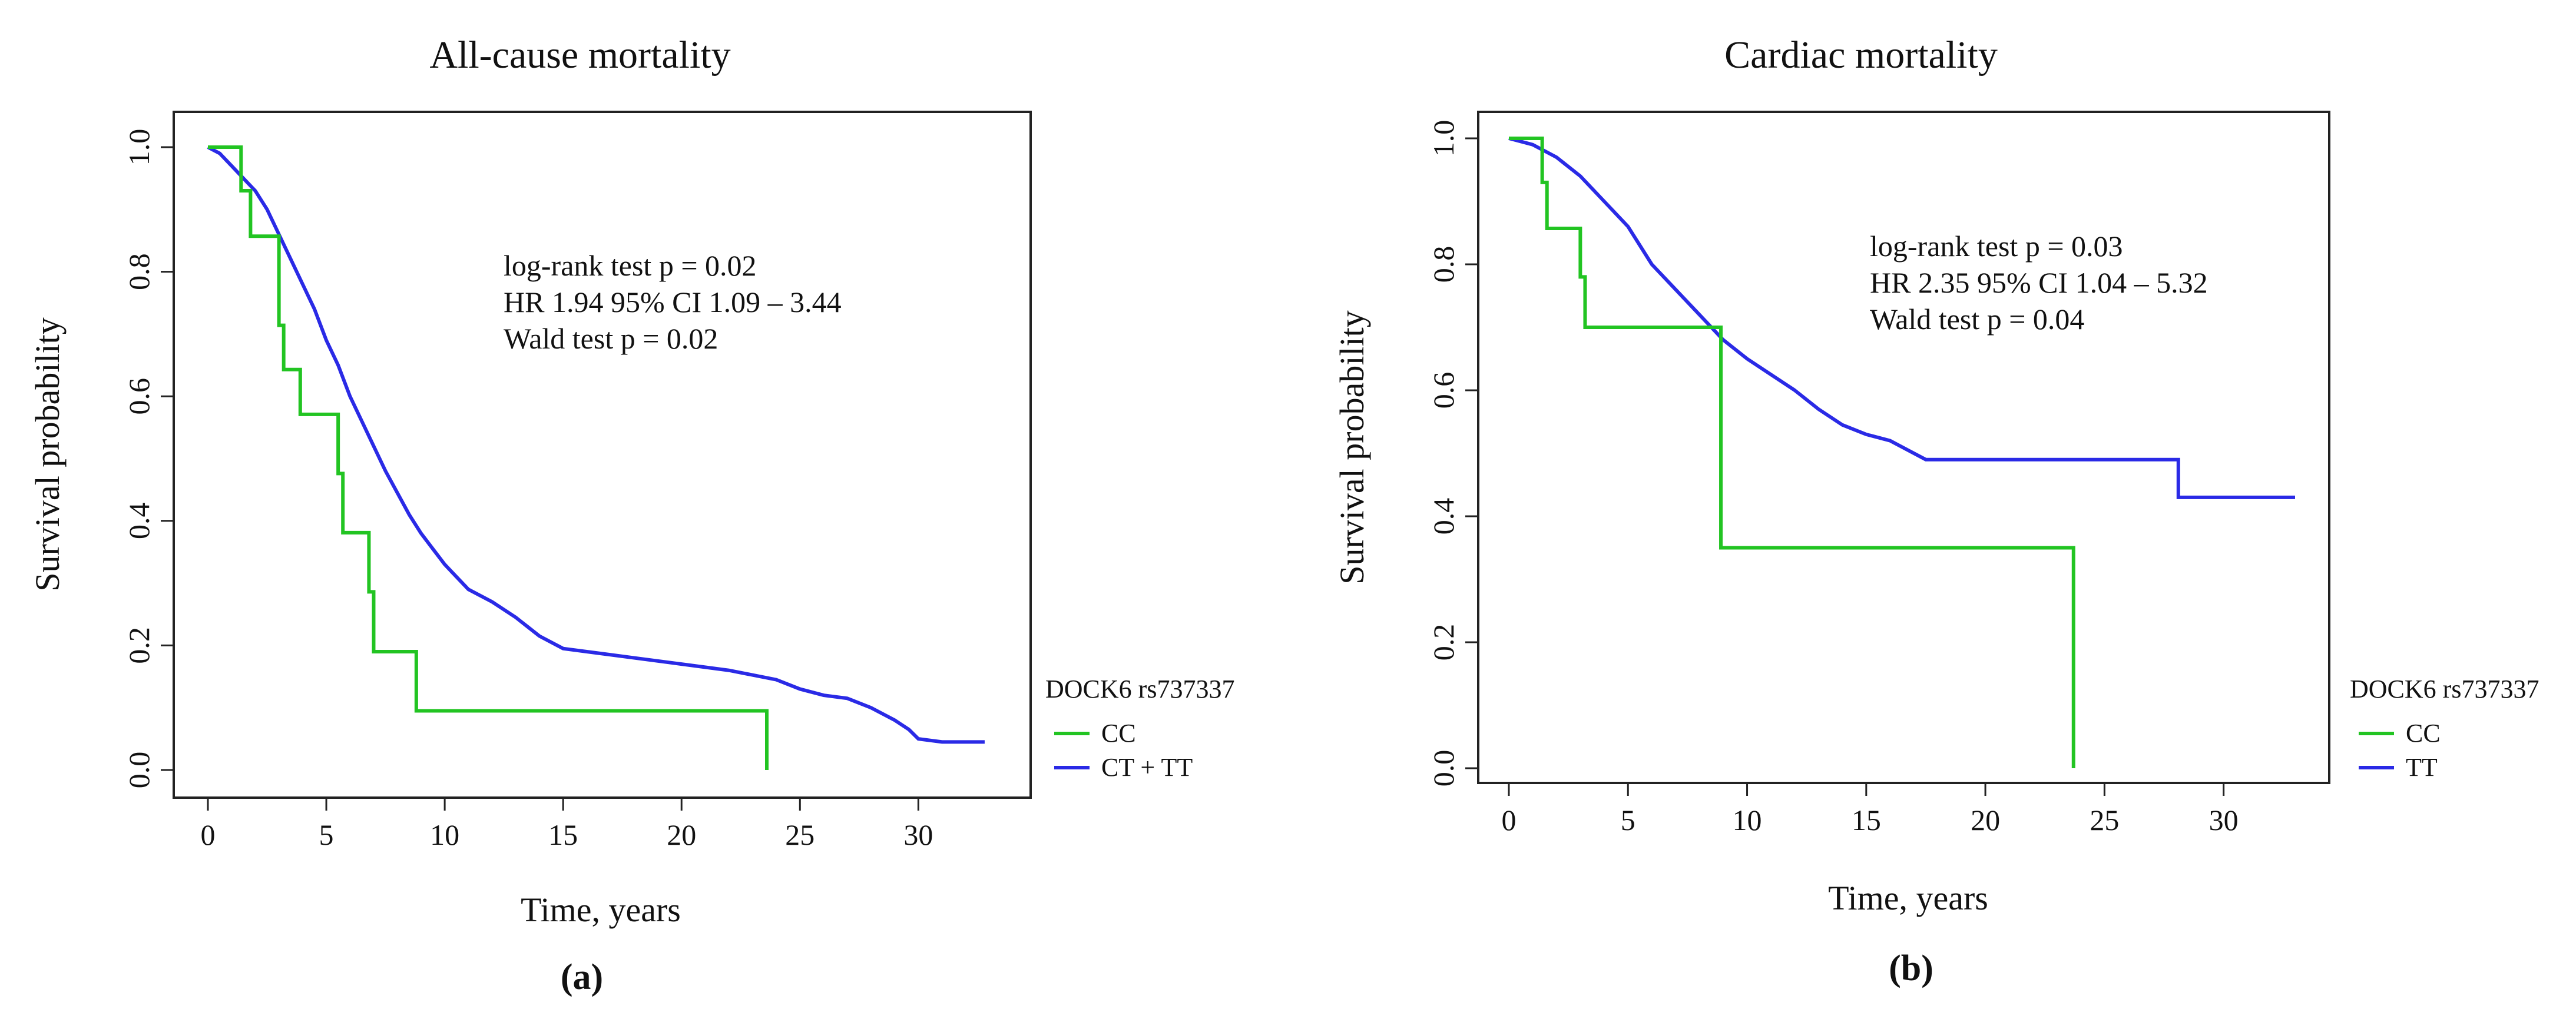  Describe the element at coordinates (1861, 55) in the screenshot. I see `chart-title: Cardiac mortality` at that location.